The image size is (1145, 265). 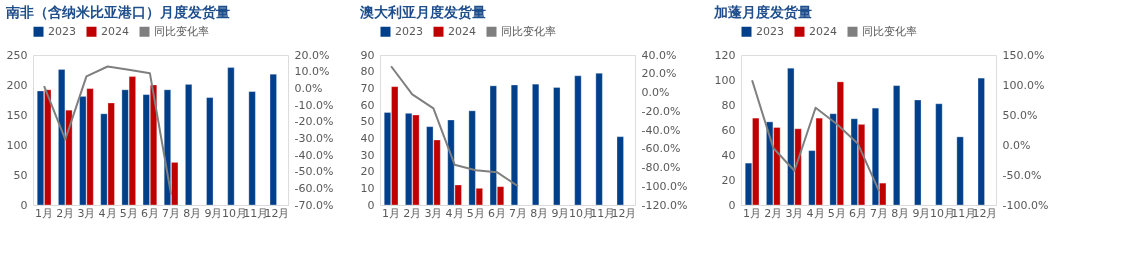 What do you see at coordinates (314, 105) in the screenshot?
I see `y2-tick-label: -10.0%` at bounding box center [314, 105].